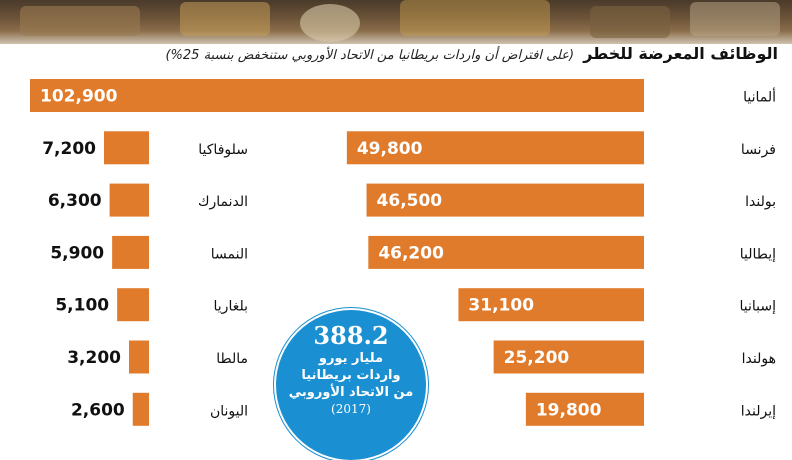 This screenshot has height=460, width=792. Describe the element at coordinates (75, 201) in the screenshot. I see `small-bar-value-label-2: 6,300` at that location.